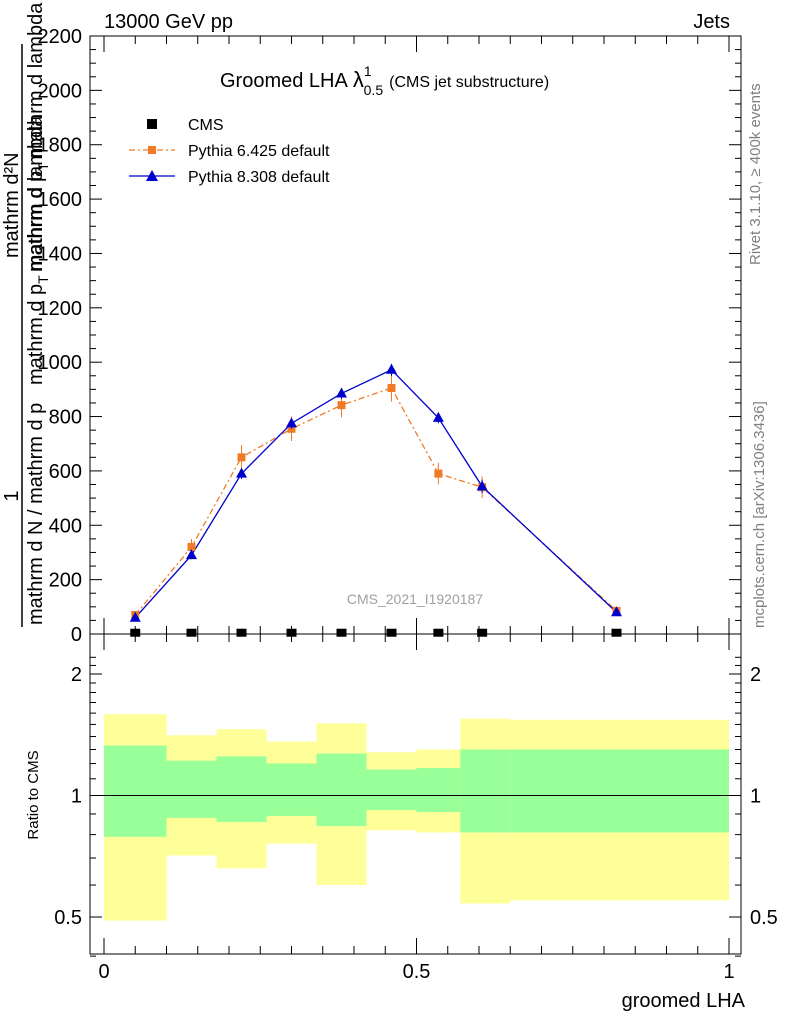  Describe the element at coordinates (259, 177) in the screenshot. I see `legend-label-pythia8: Pythia 8.308 default` at that location.